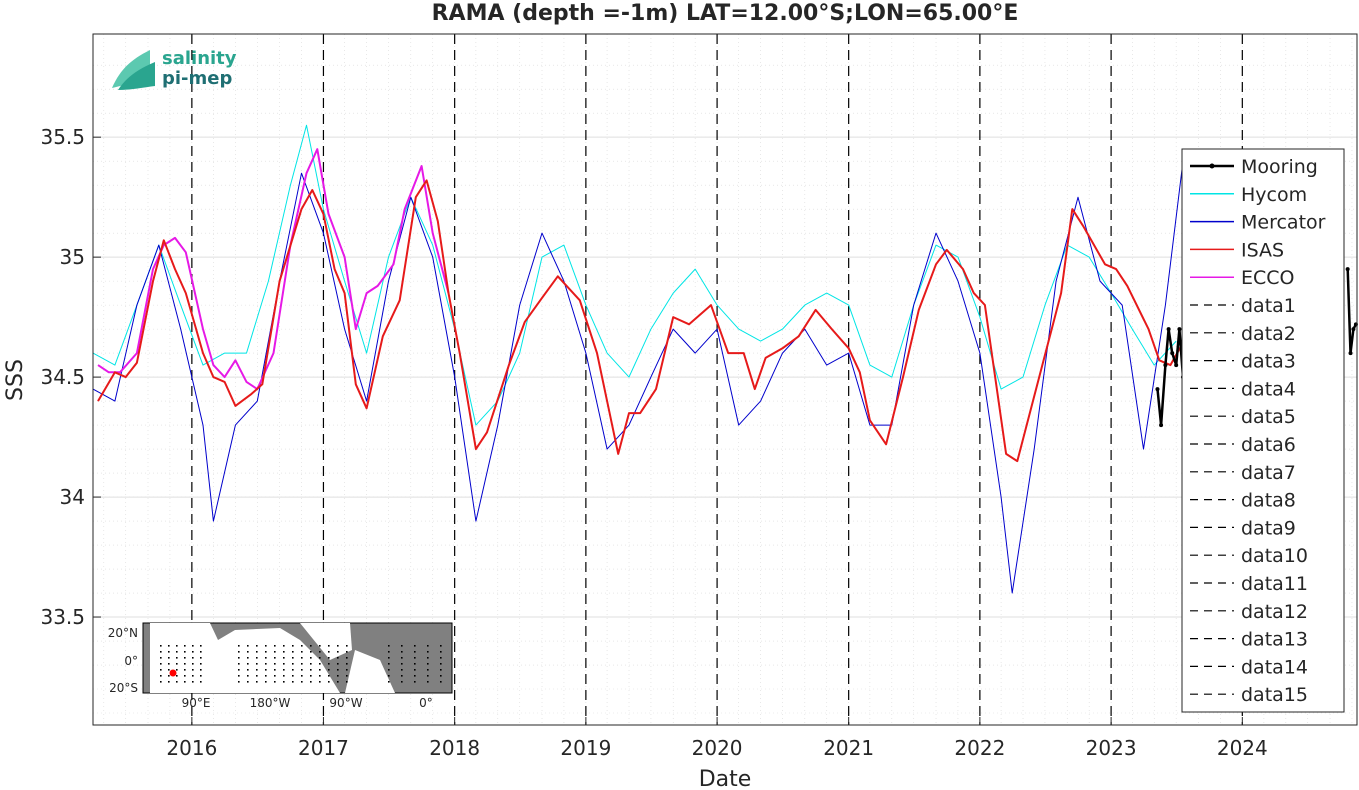 Image resolution: width=1359 pixels, height=790 pixels. What do you see at coordinates (1237, 250) in the screenshot?
I see `legend-item-isas: ISAS` at bounding box center [1237, 250].